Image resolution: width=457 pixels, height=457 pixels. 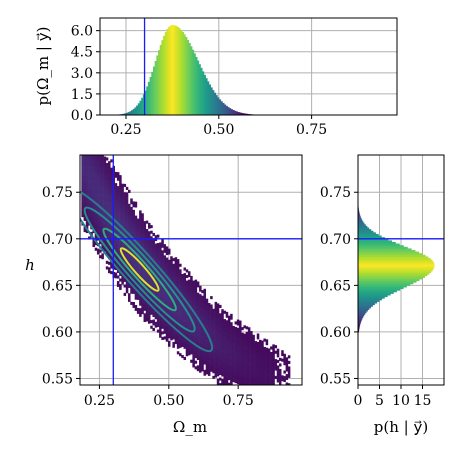 I want to click on top-histogram-bar, so click(x=191, y=80).